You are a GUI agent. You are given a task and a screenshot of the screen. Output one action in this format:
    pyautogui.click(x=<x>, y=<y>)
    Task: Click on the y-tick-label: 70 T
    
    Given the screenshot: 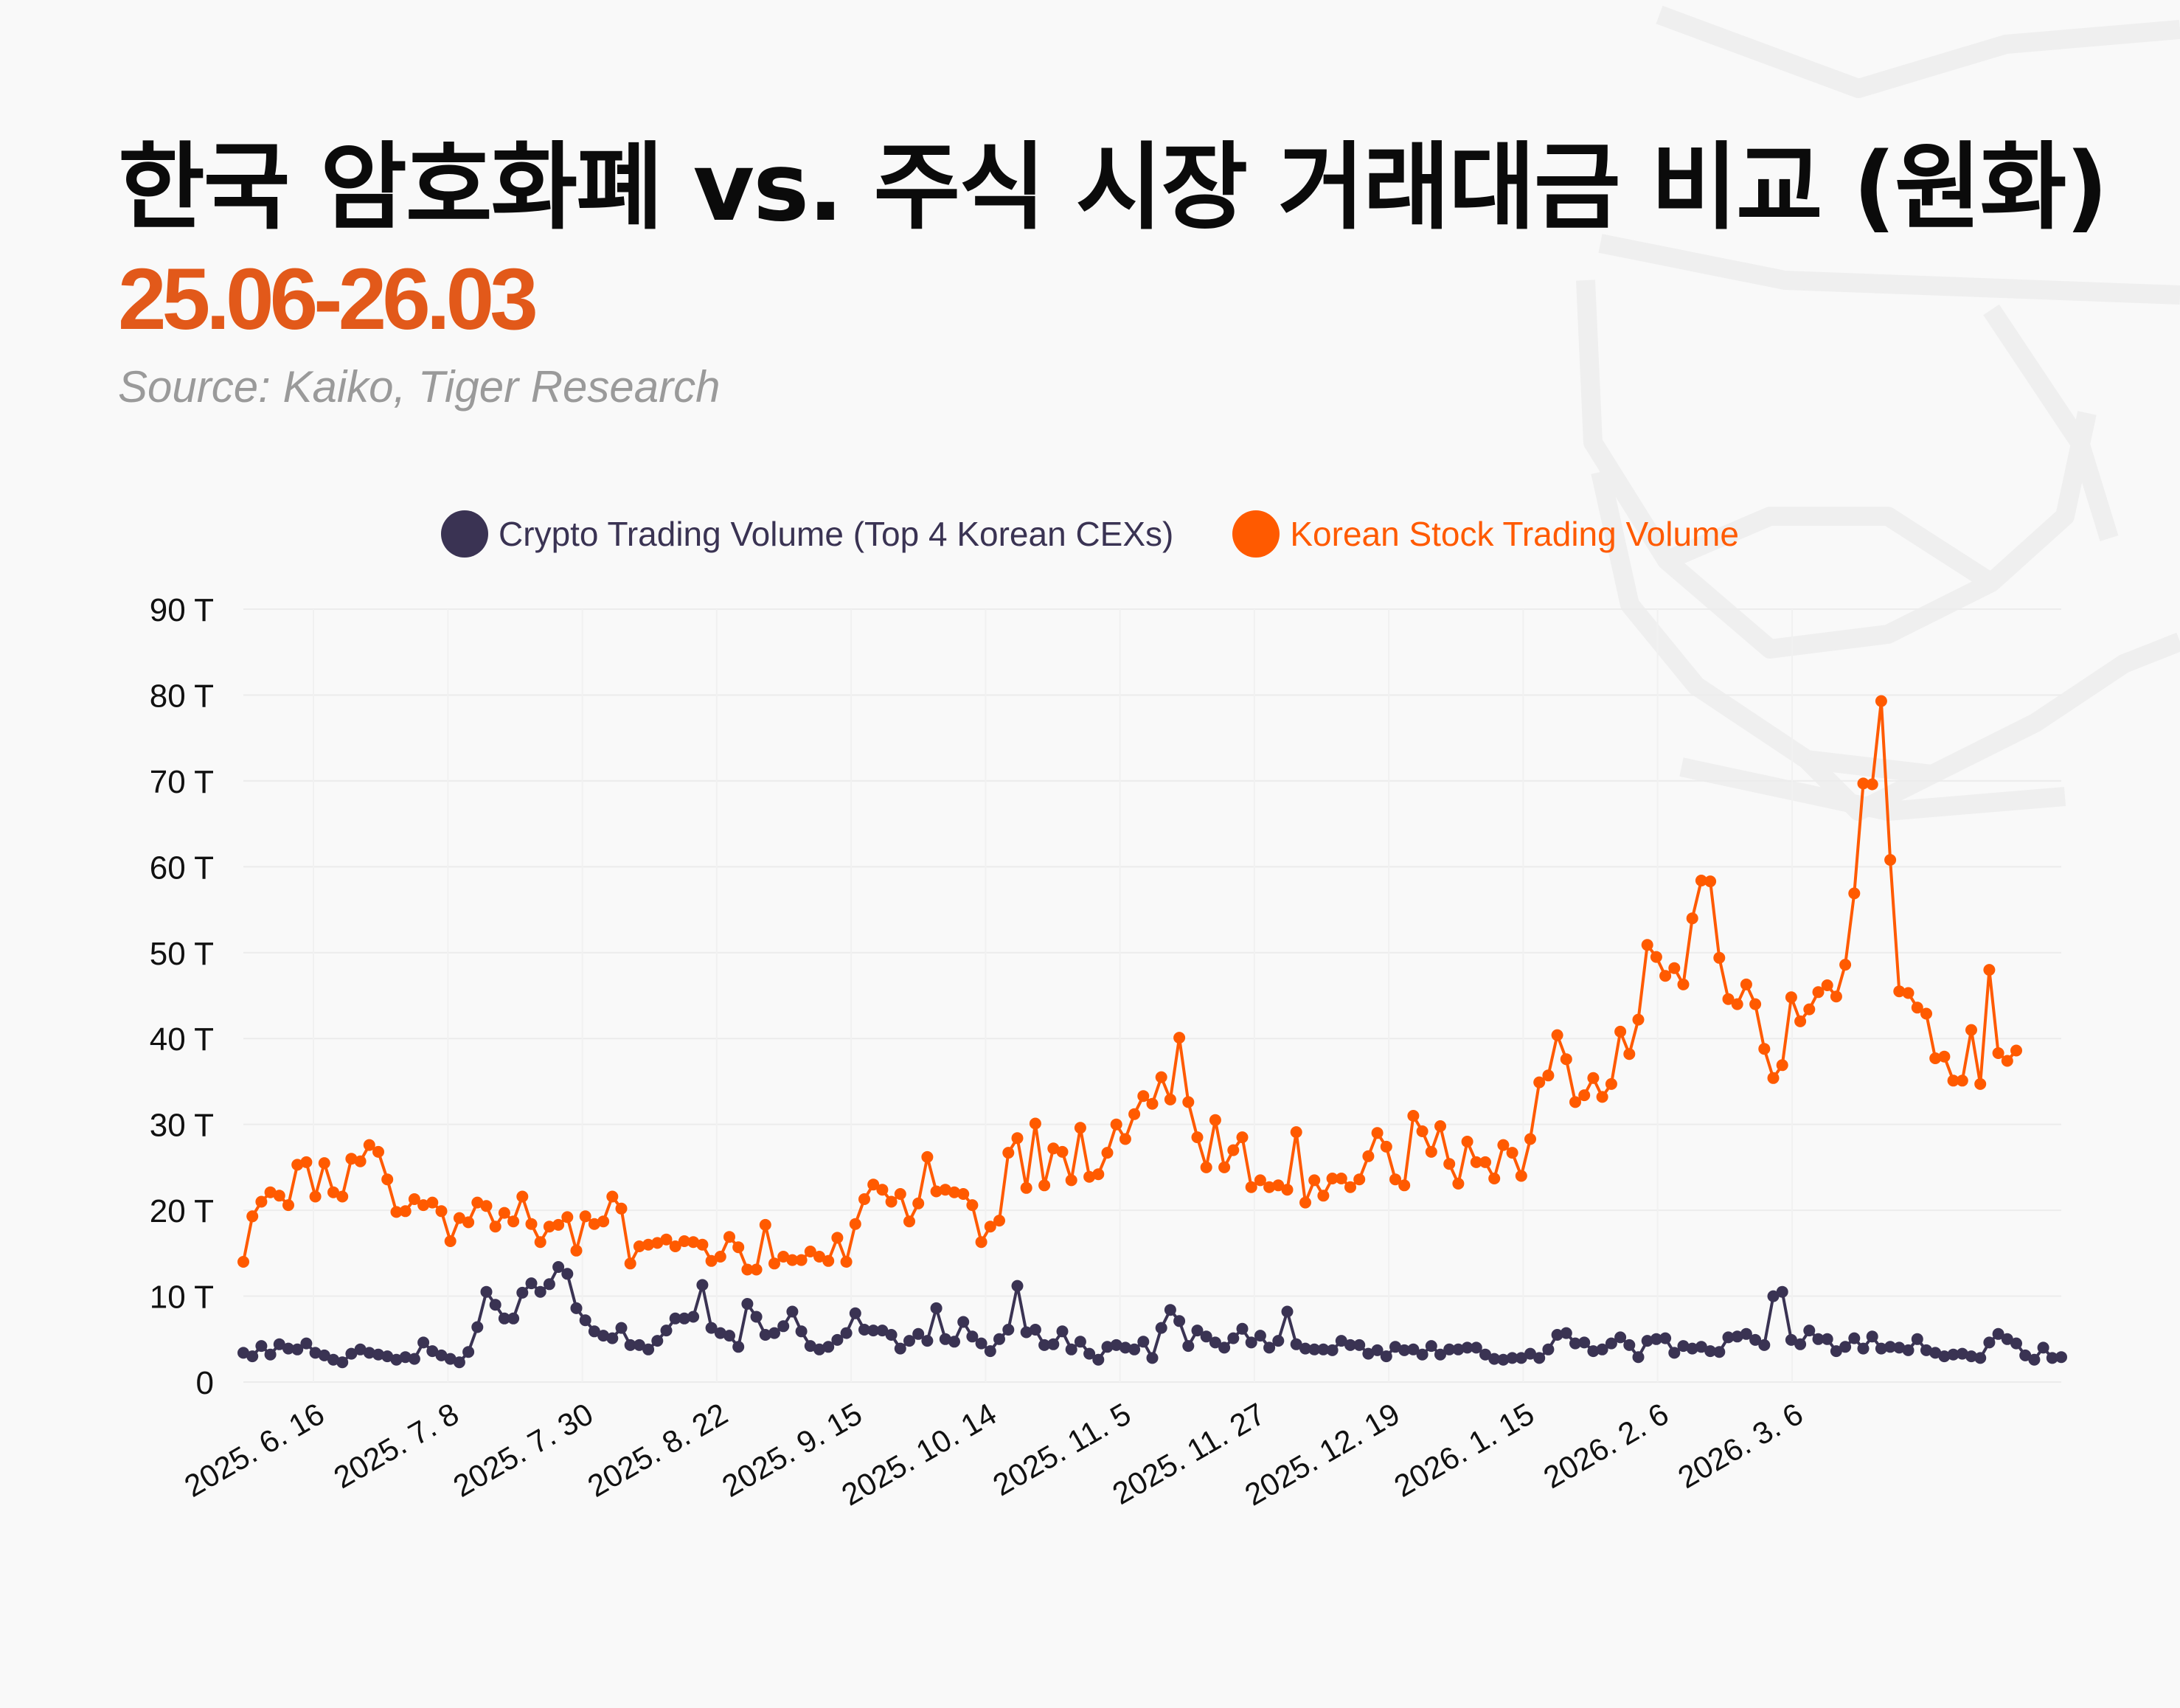 What is the action you would take?
    pyautogui.click(x=182, y=782)
    